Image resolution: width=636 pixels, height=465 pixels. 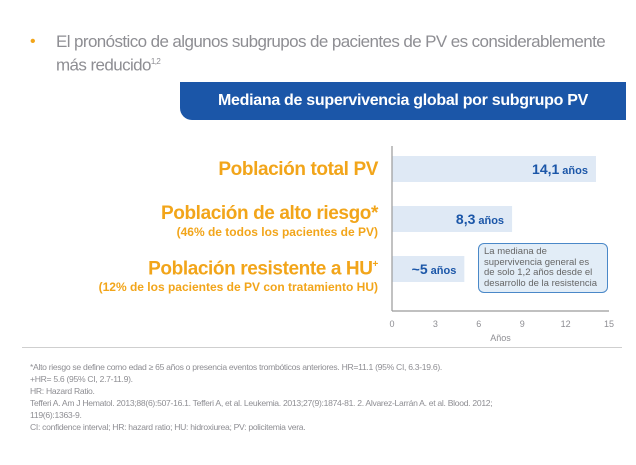 I want to click on x-axis-title: Años, so click(x=500, y=338).